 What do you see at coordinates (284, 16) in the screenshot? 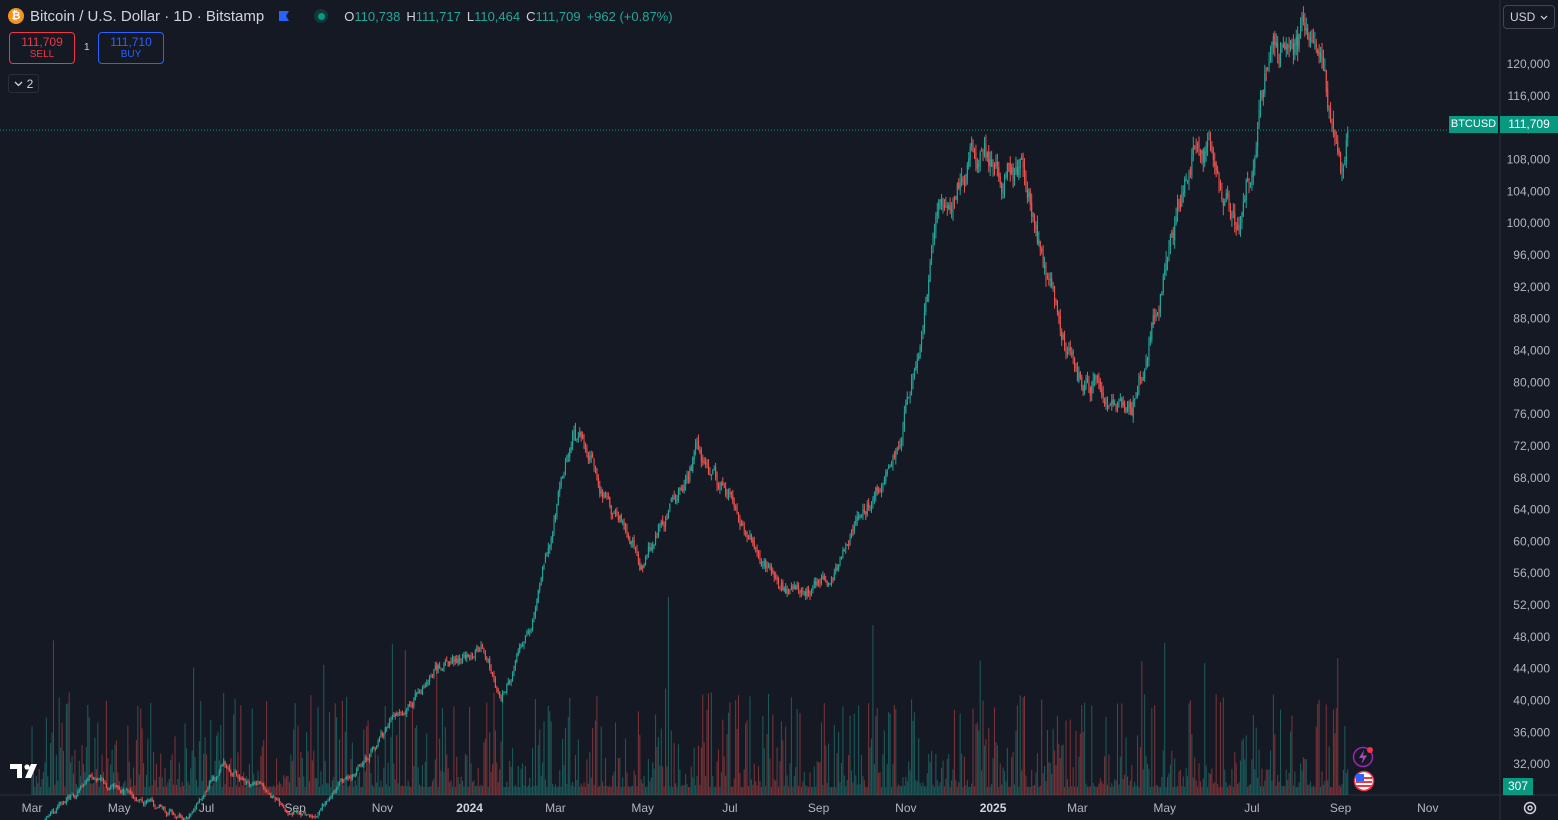
I see `flag-icon` at bounding box center [284, 16].